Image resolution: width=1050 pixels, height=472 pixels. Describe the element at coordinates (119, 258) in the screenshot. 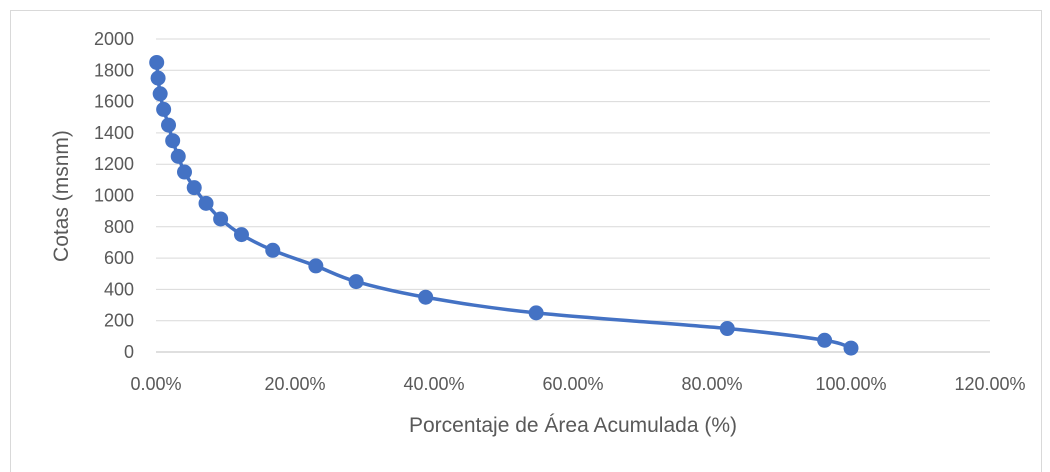

I see `y-tick-label: 600` at that location.